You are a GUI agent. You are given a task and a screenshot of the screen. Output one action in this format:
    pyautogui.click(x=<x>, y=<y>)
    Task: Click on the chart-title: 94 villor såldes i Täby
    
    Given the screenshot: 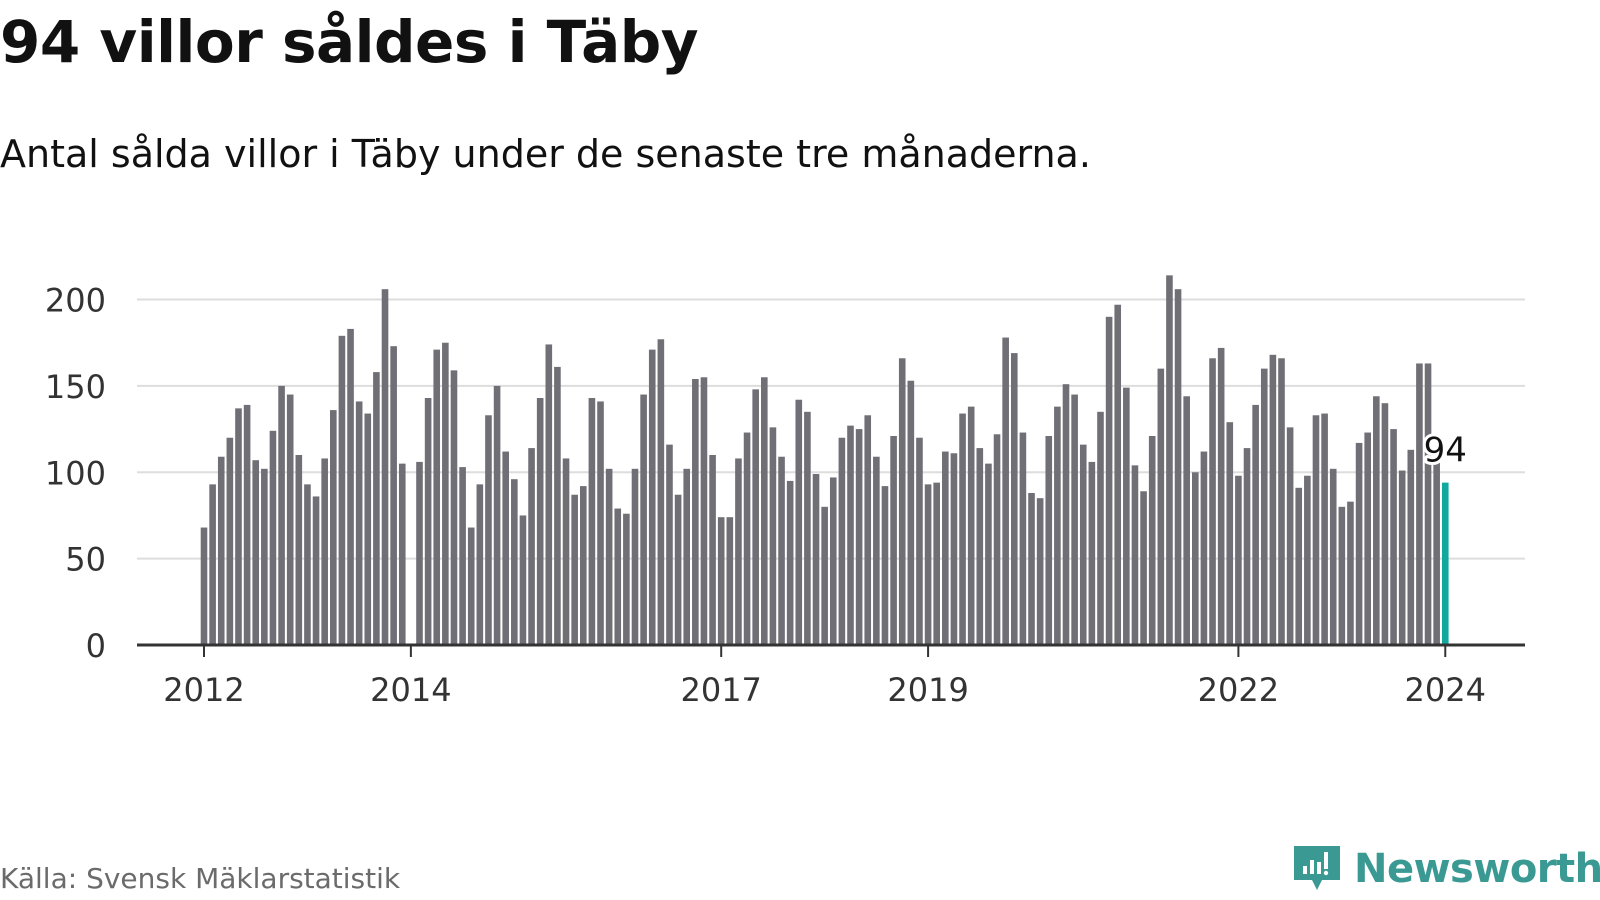 What is the action you would take?
    pyautogui.click(x=349, y=42)
    